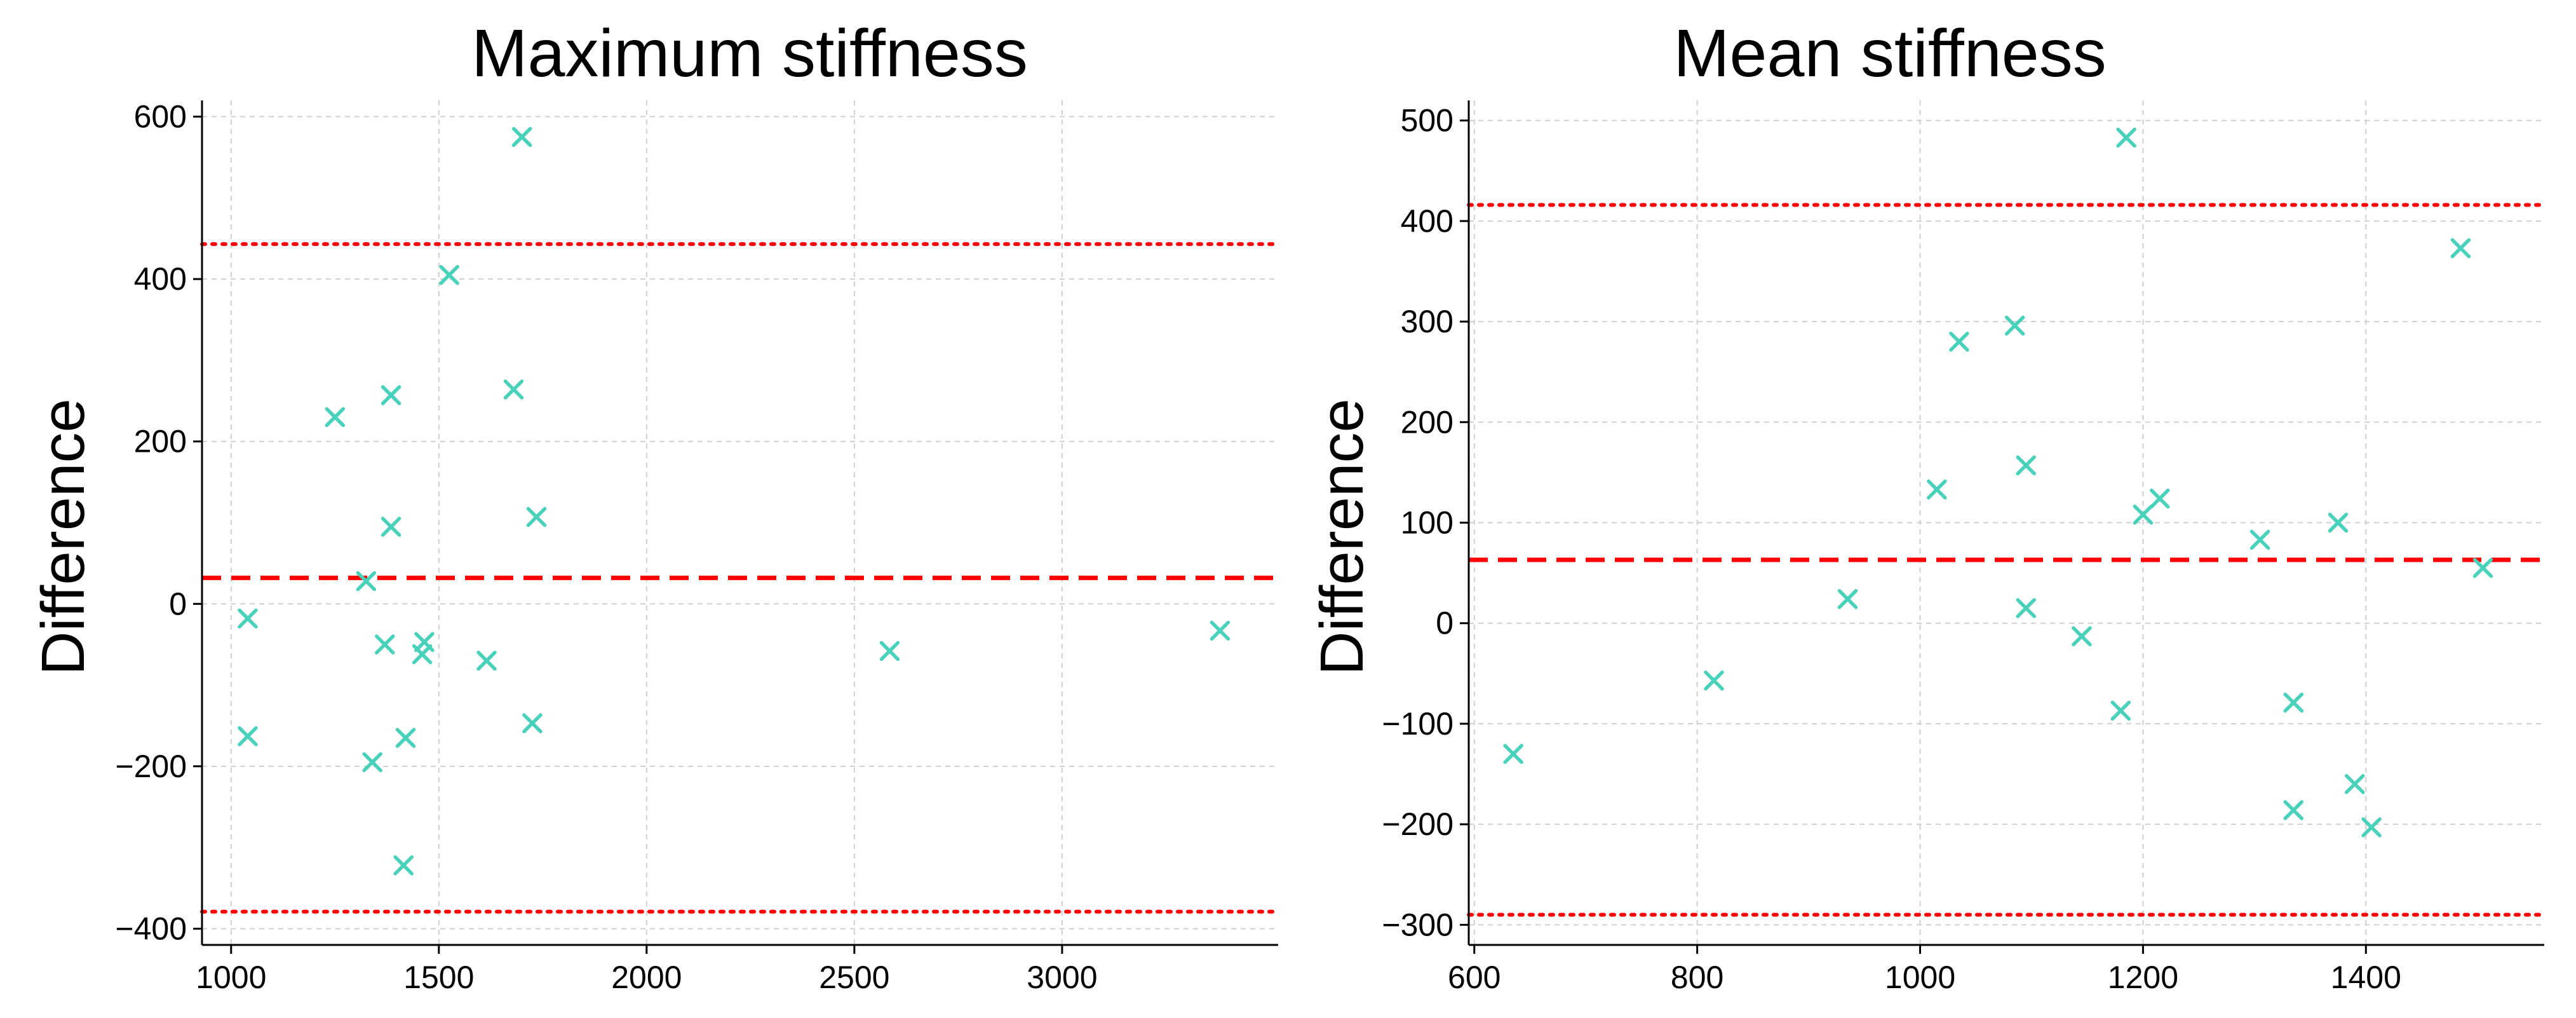 The image size is (2576, 1018). Describe the element at coordinates (749, 53) in the screenshot. I see `chart-title: Maximum stiffness` at that location.